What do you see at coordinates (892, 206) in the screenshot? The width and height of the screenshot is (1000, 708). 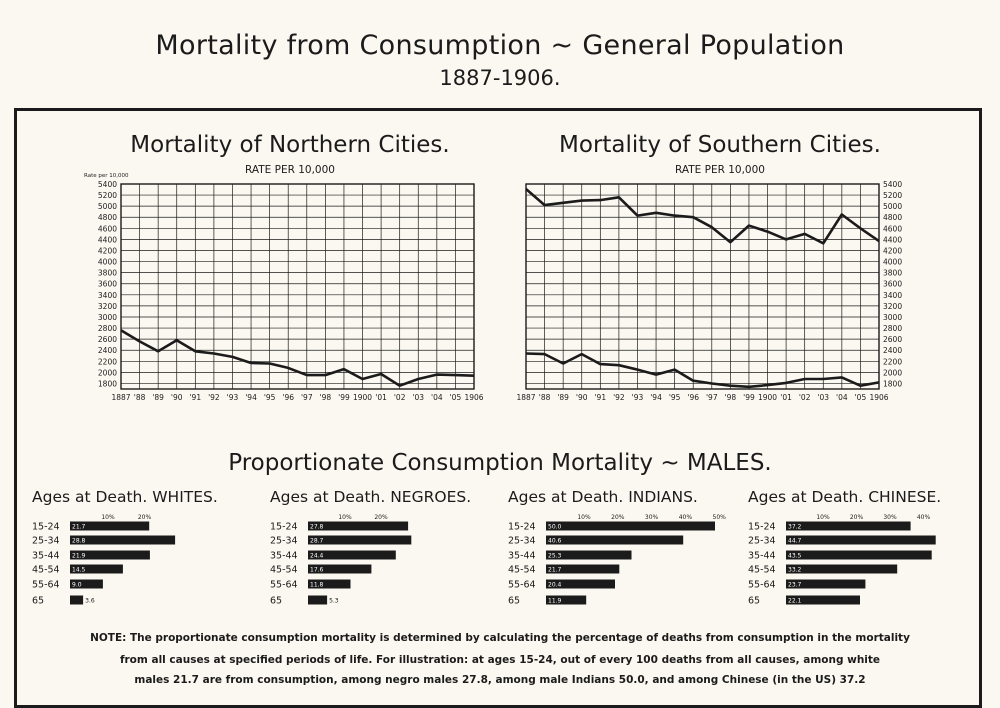 I see `southern-y-tick-label: 5000` at bounding box center [892, 206].